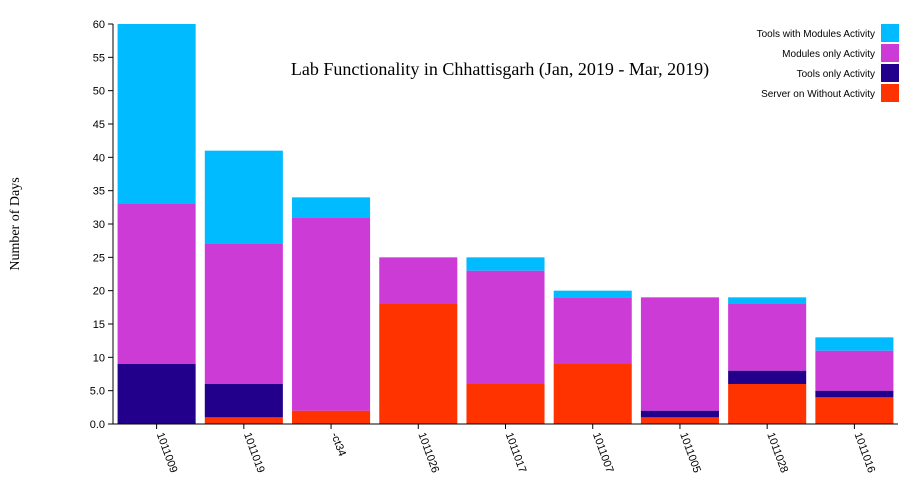 The image size is (912, 489). Describe the element at coordinates (99, 92) in the screenshot. I see `y-tick-label: 50` at that location.